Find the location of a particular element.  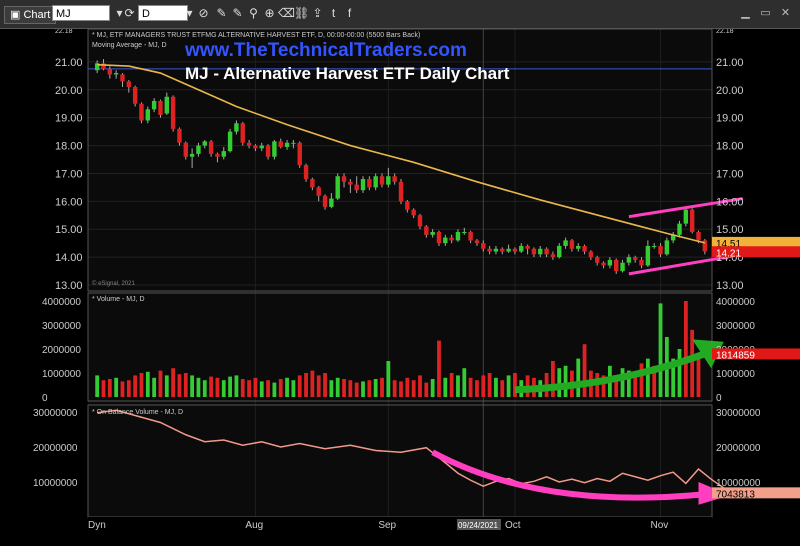

price-tick-label-right: 16.00 is located at coordinates (730, 202).